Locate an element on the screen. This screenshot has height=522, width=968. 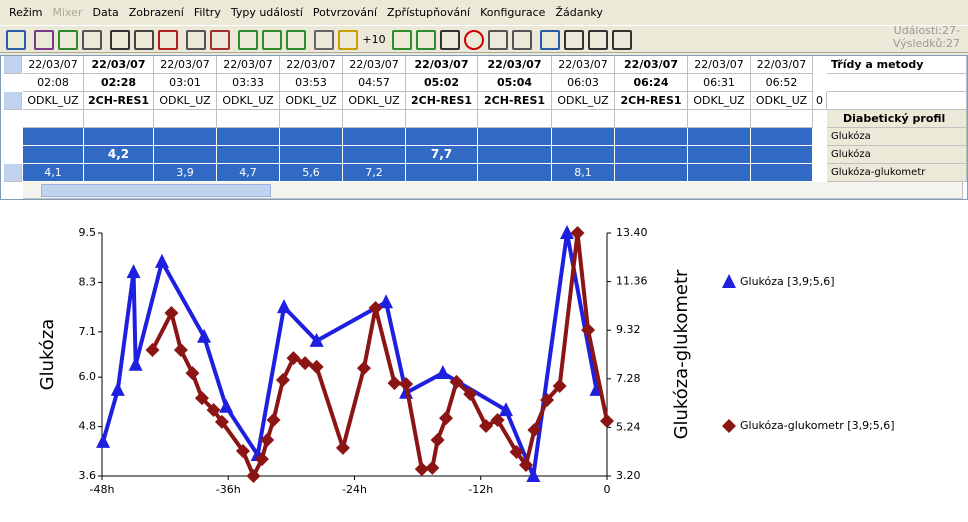
grid-cell: 7,2 is located at coordinates (374, 173).